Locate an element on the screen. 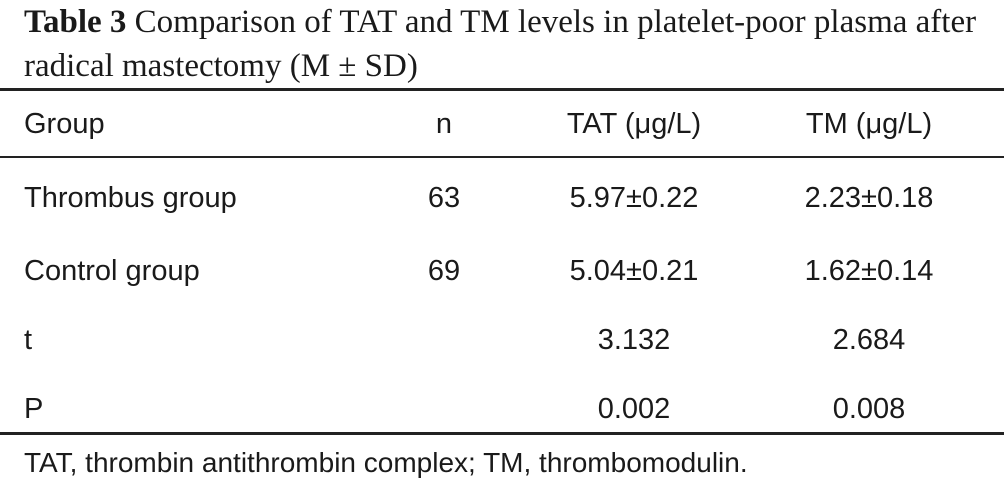  table-row: Control group 69 5.04±0.21 1.62±0.14 is located at coordinates (502, 271).